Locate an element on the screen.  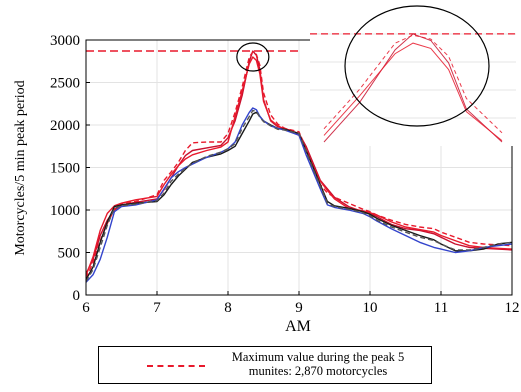
inset-background is located at coordinates (413, 76).